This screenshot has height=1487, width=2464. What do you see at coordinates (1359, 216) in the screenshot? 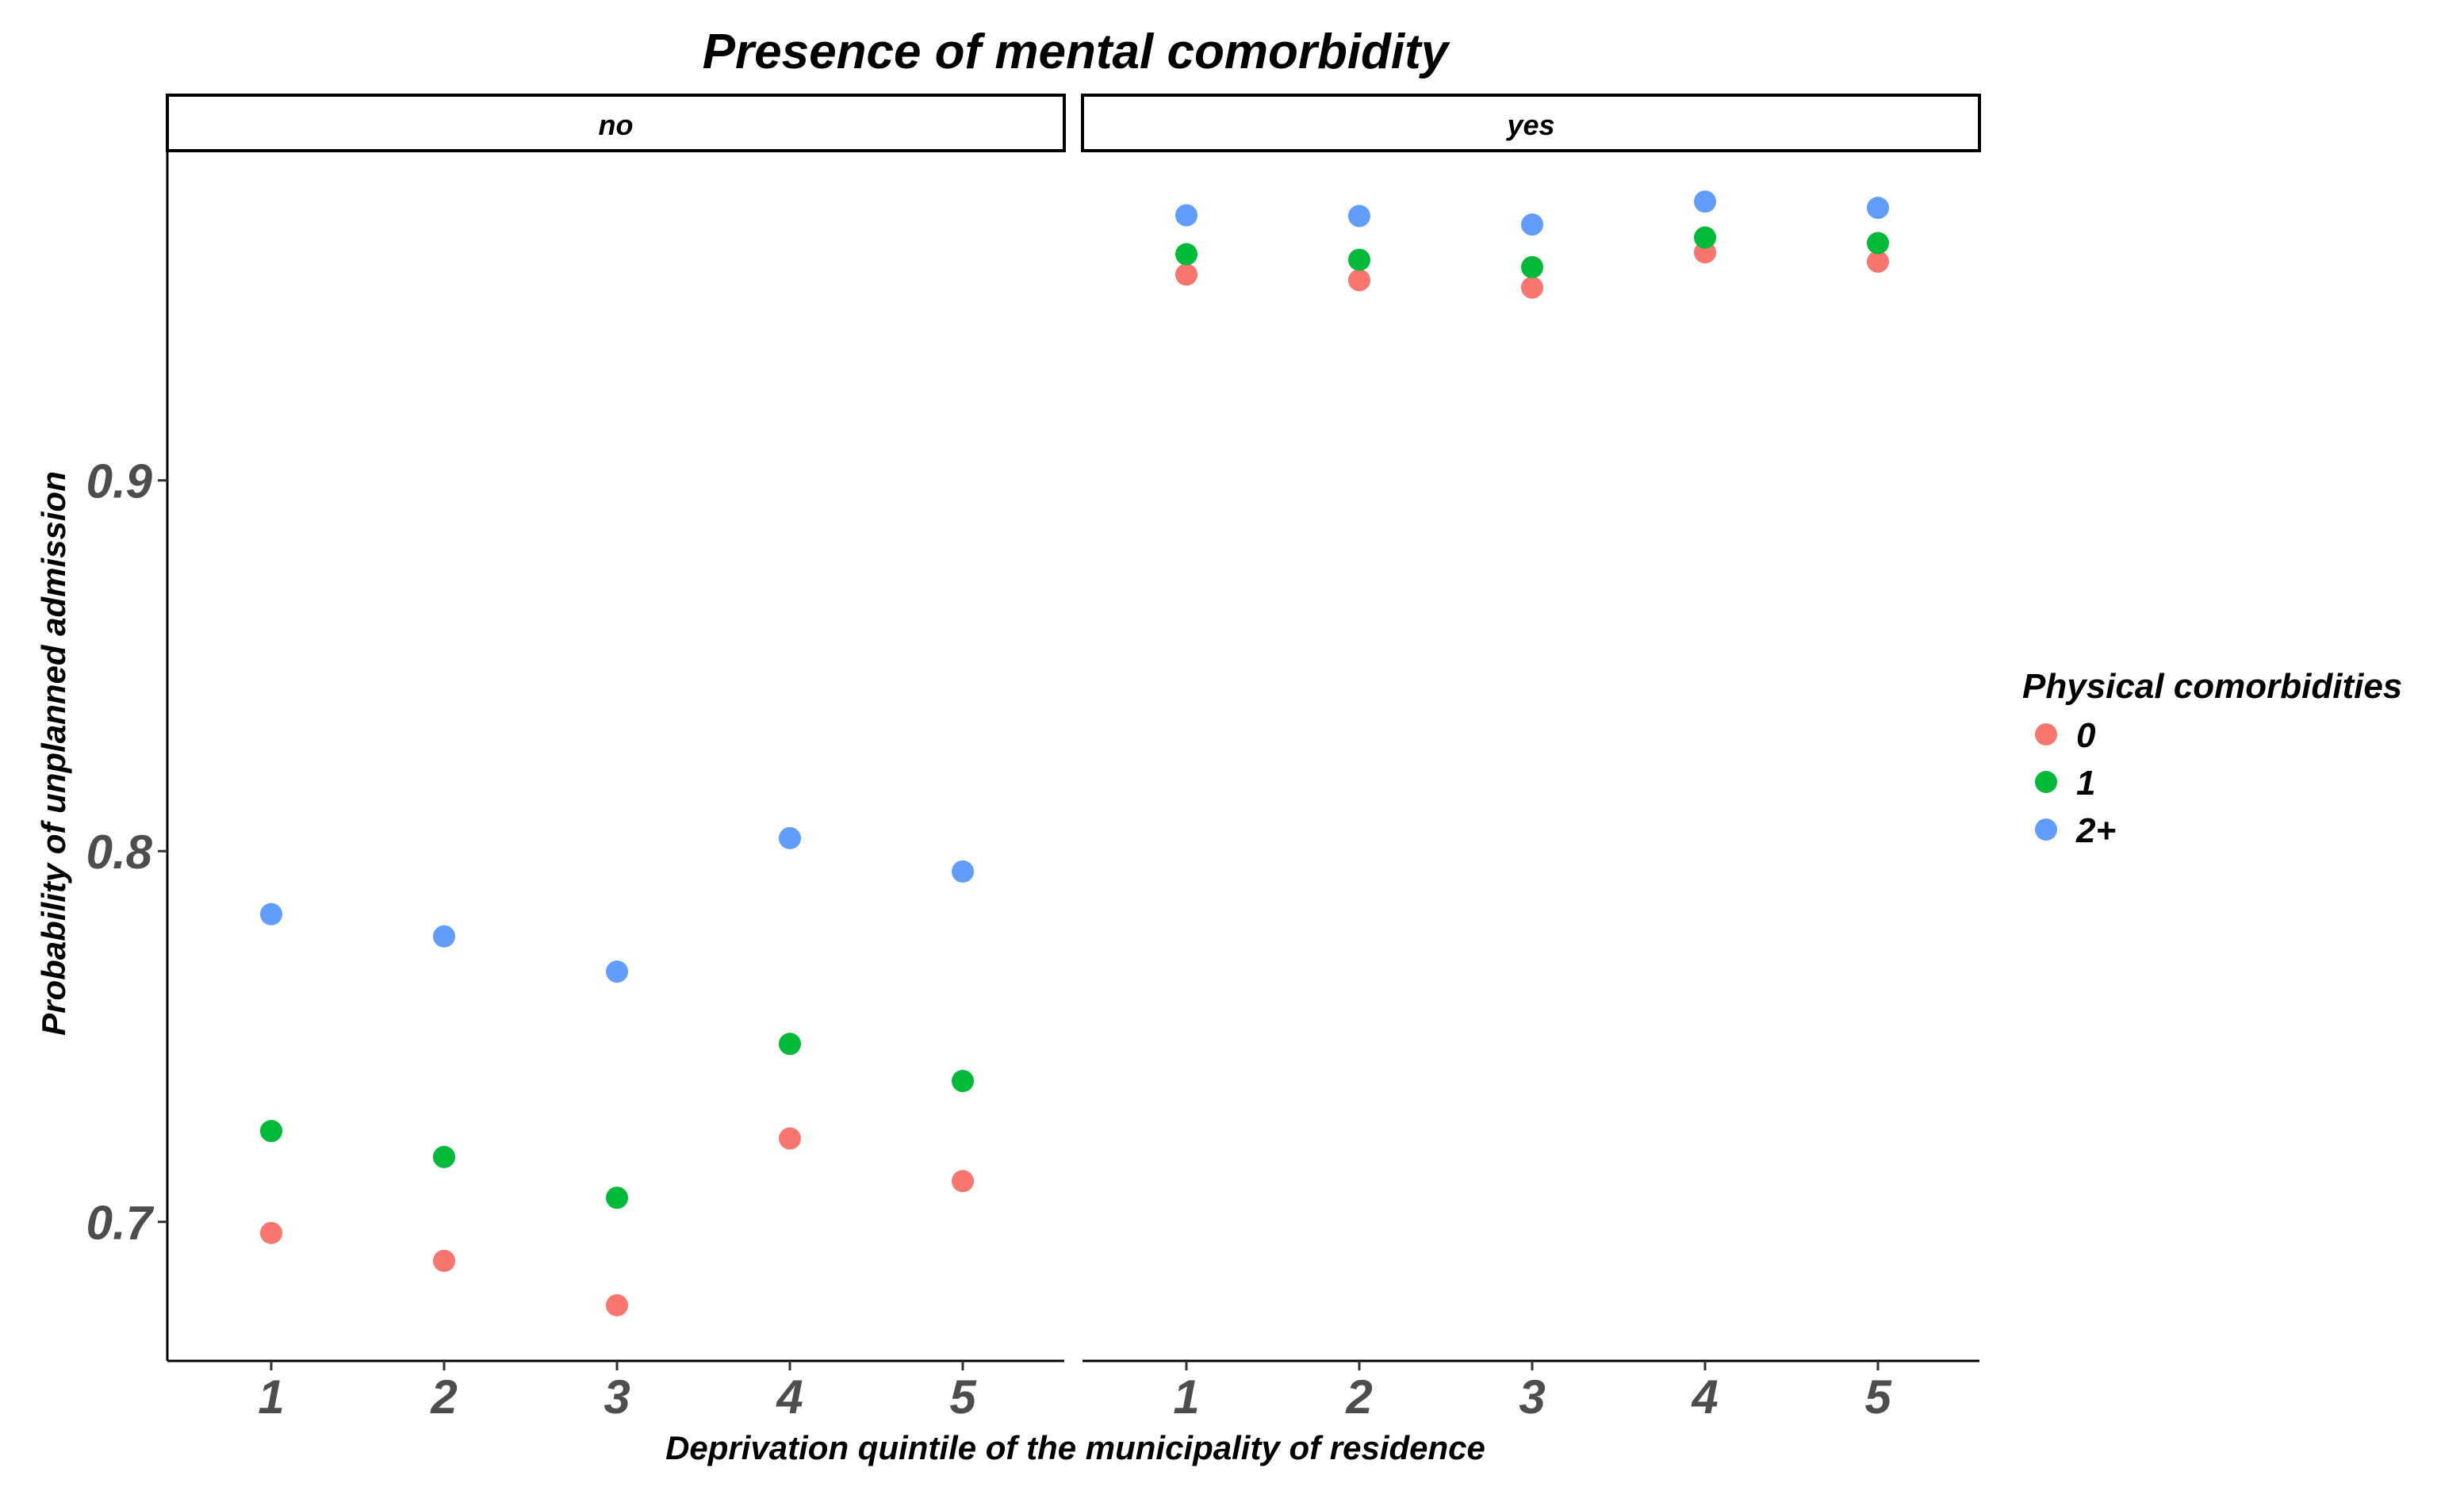
I see `data-point-yes-series-2+-q2` at bounding box center [1359, 216].